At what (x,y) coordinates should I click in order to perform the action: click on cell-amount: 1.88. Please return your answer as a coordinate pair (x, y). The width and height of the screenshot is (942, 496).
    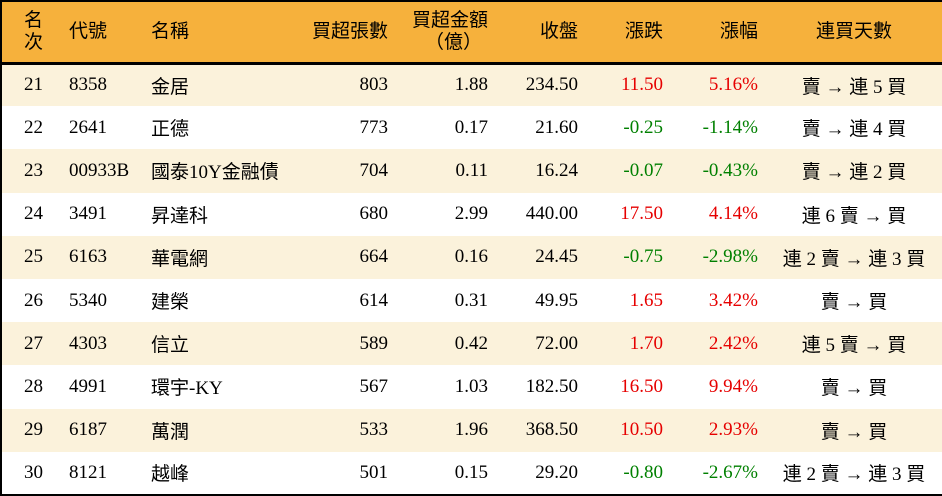
    Looking at the image, I should click on (471, 85).